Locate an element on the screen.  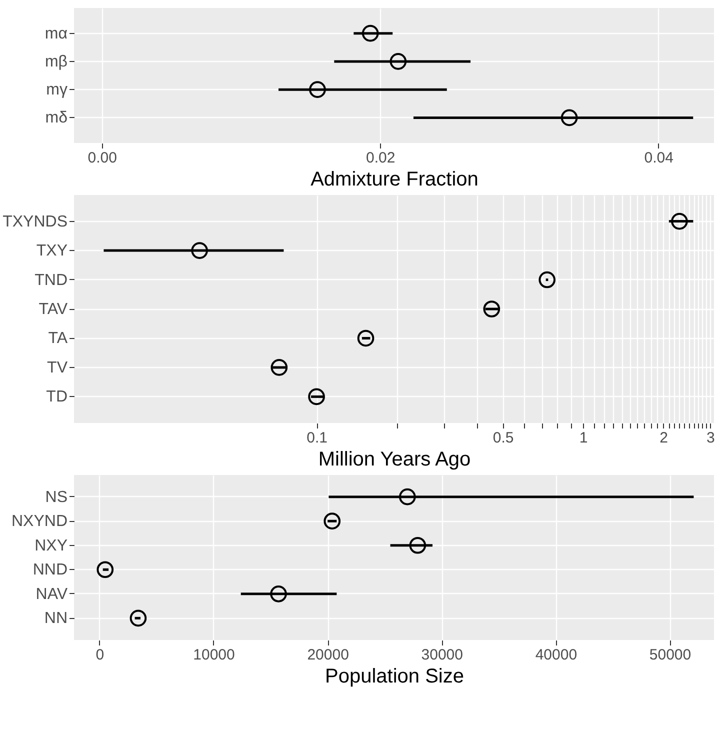
y-tick-label: mα is located at coordinates (56, 33).